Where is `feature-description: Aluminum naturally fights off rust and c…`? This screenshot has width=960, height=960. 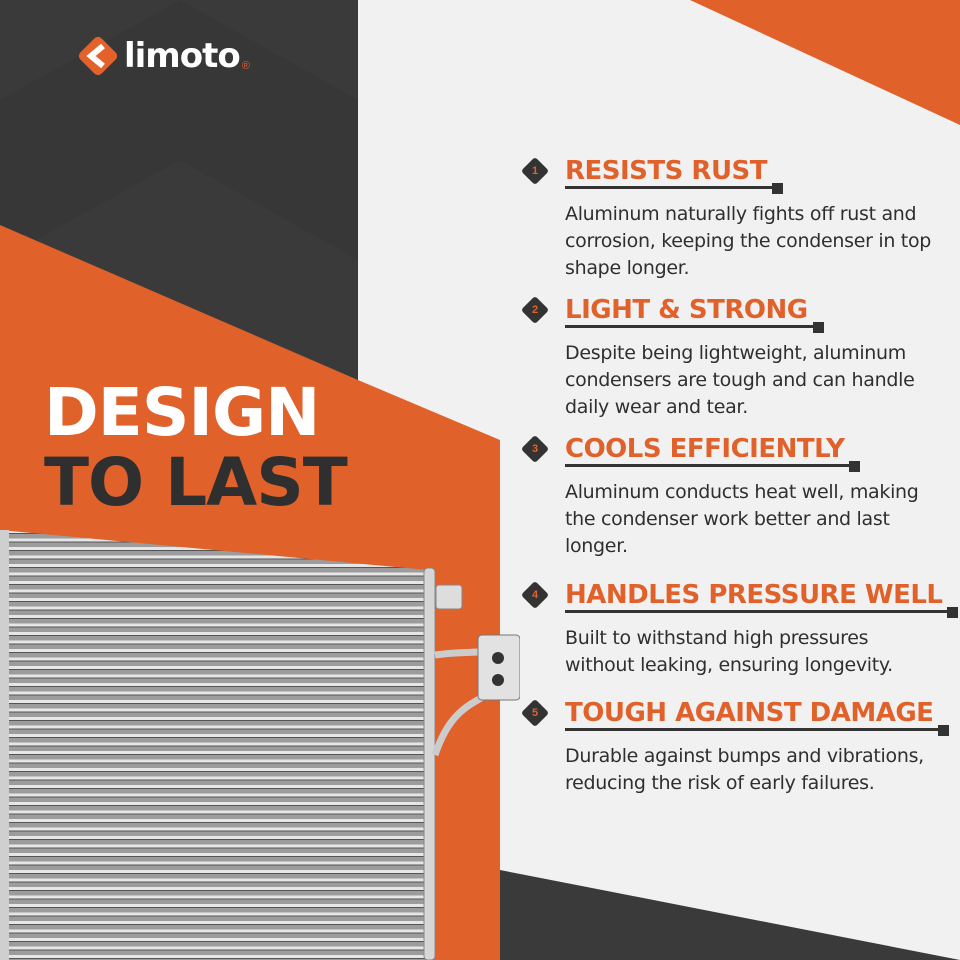
feature-description: Aluminum naturally fights off rust and c… is located at coordinates (748, 241).